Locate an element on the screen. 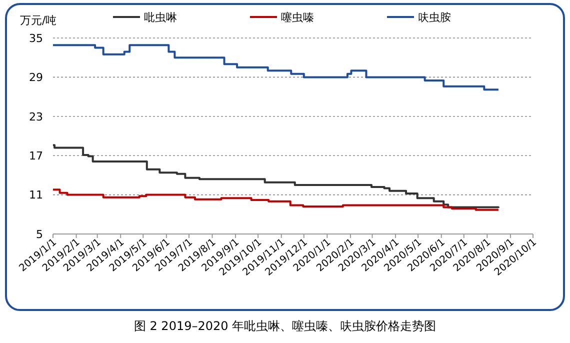 The width and height of the screenshot is (570, 343). legend-label: 呋虫胺 is located at coordinates (434, 17).